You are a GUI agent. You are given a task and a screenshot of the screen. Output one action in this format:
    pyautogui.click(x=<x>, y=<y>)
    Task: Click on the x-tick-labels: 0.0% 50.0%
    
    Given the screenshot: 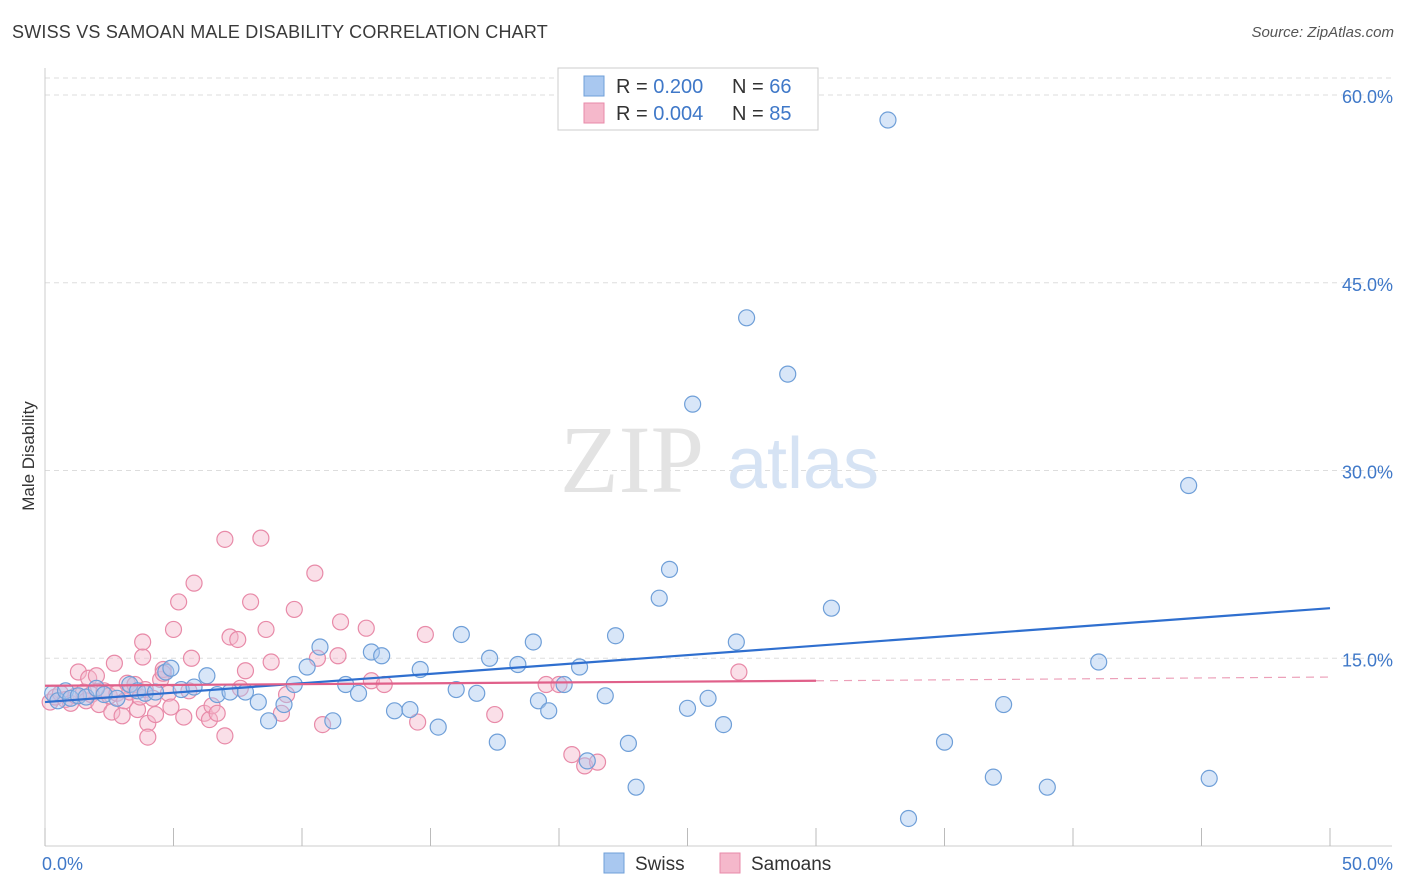 What is the action you would take?
    pyautogui.click(x=717, y=864)
    